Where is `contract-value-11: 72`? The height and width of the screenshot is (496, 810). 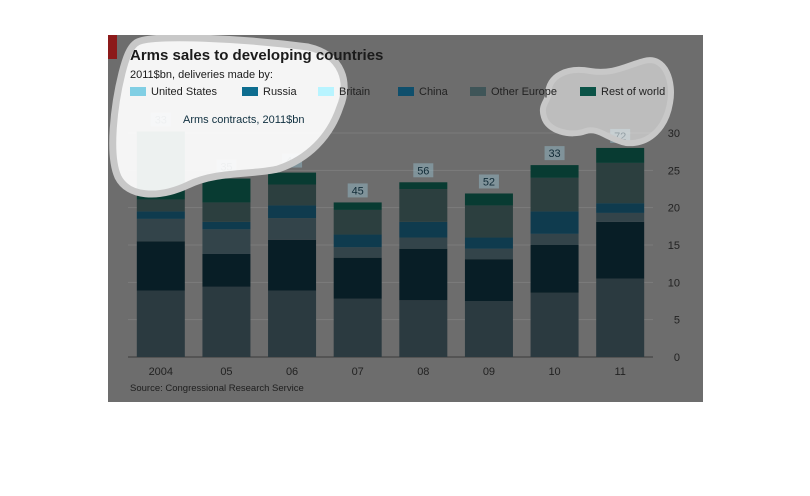 contract-value-11: 72 is located at coordinates (620, 137).